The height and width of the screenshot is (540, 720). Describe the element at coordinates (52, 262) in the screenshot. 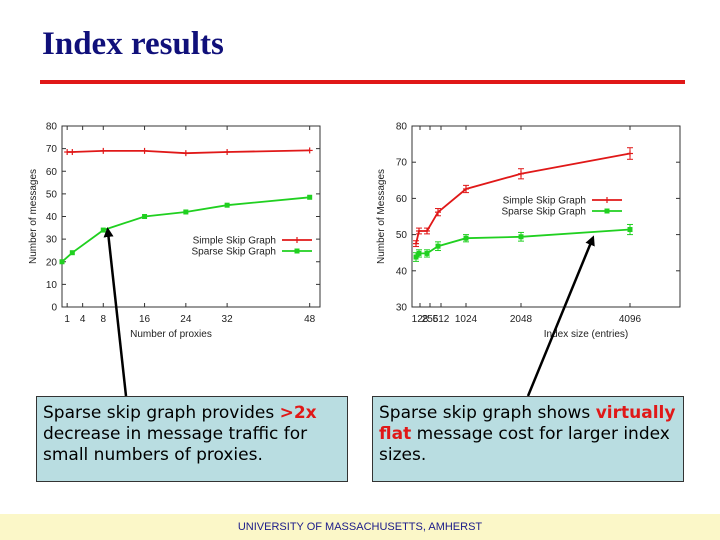

I see `y-tick-label: 20` at that location.